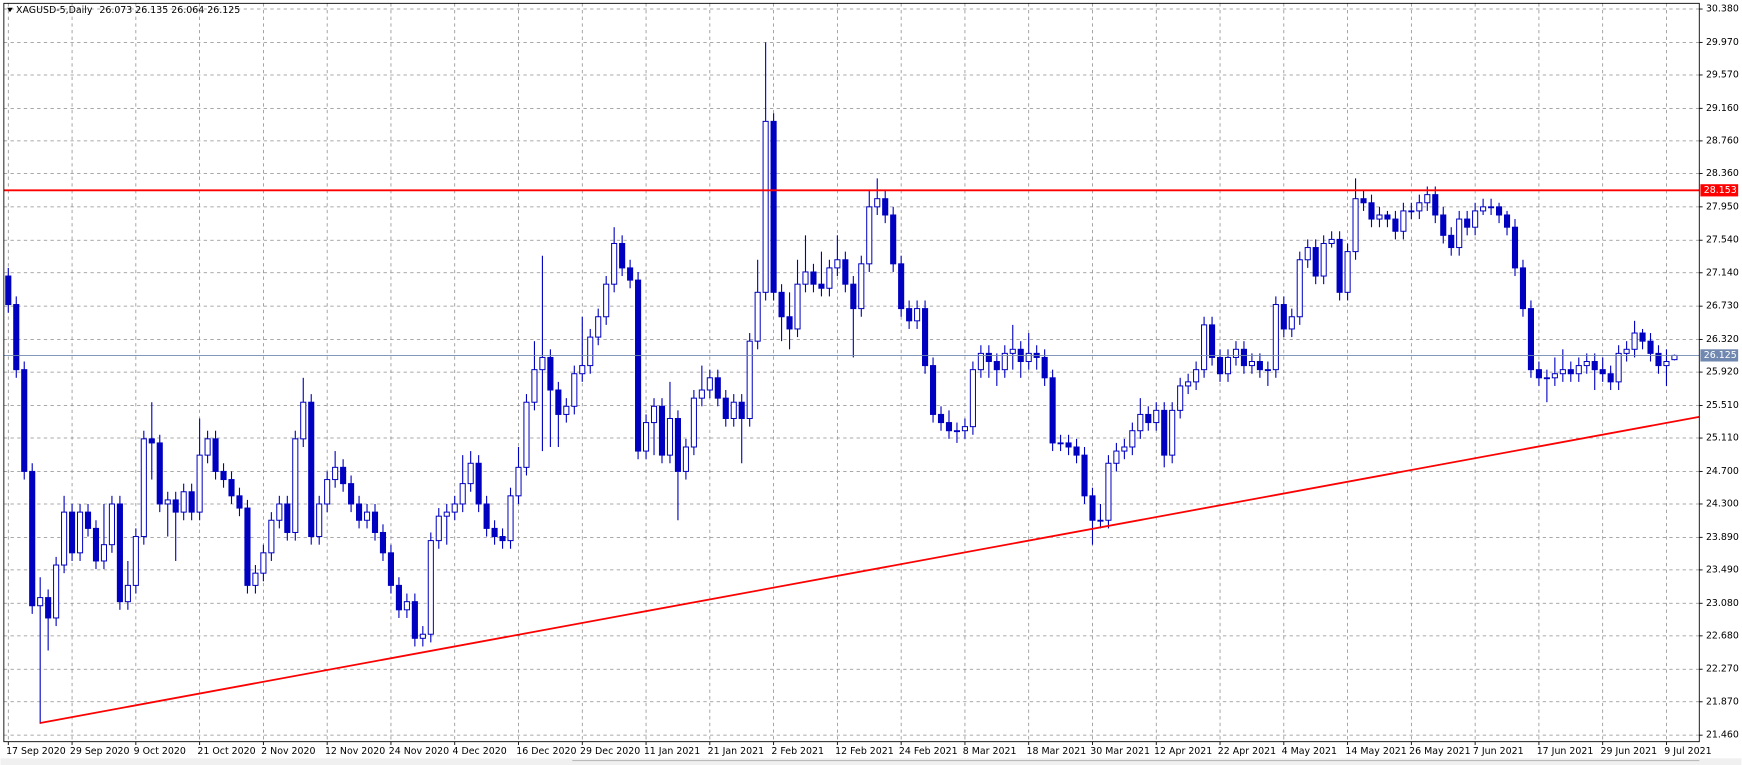  What do you see at coordinates (1722, 569) in the screenshot?
I see `y-tick-label: 23.490` at bounding box center [1722, 569].